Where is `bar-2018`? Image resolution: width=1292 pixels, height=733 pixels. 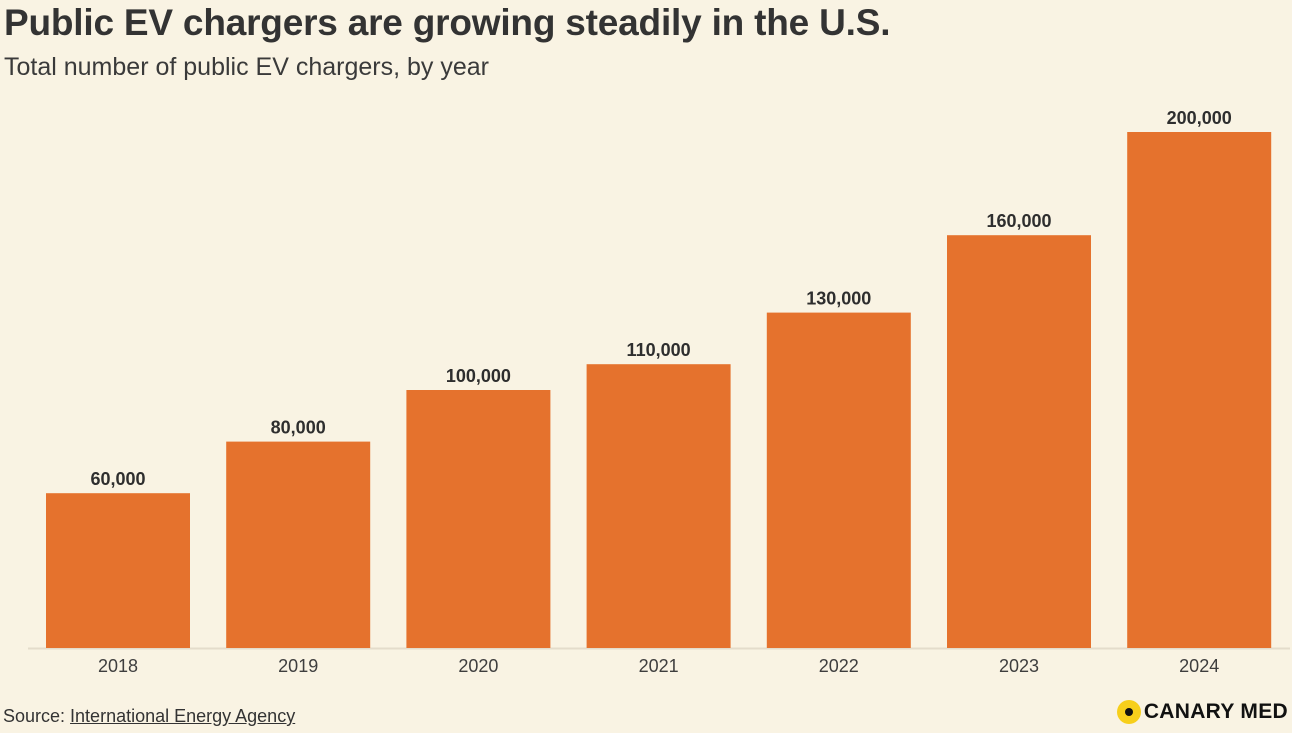 bar-2018 is located at coordinates (118, 570).